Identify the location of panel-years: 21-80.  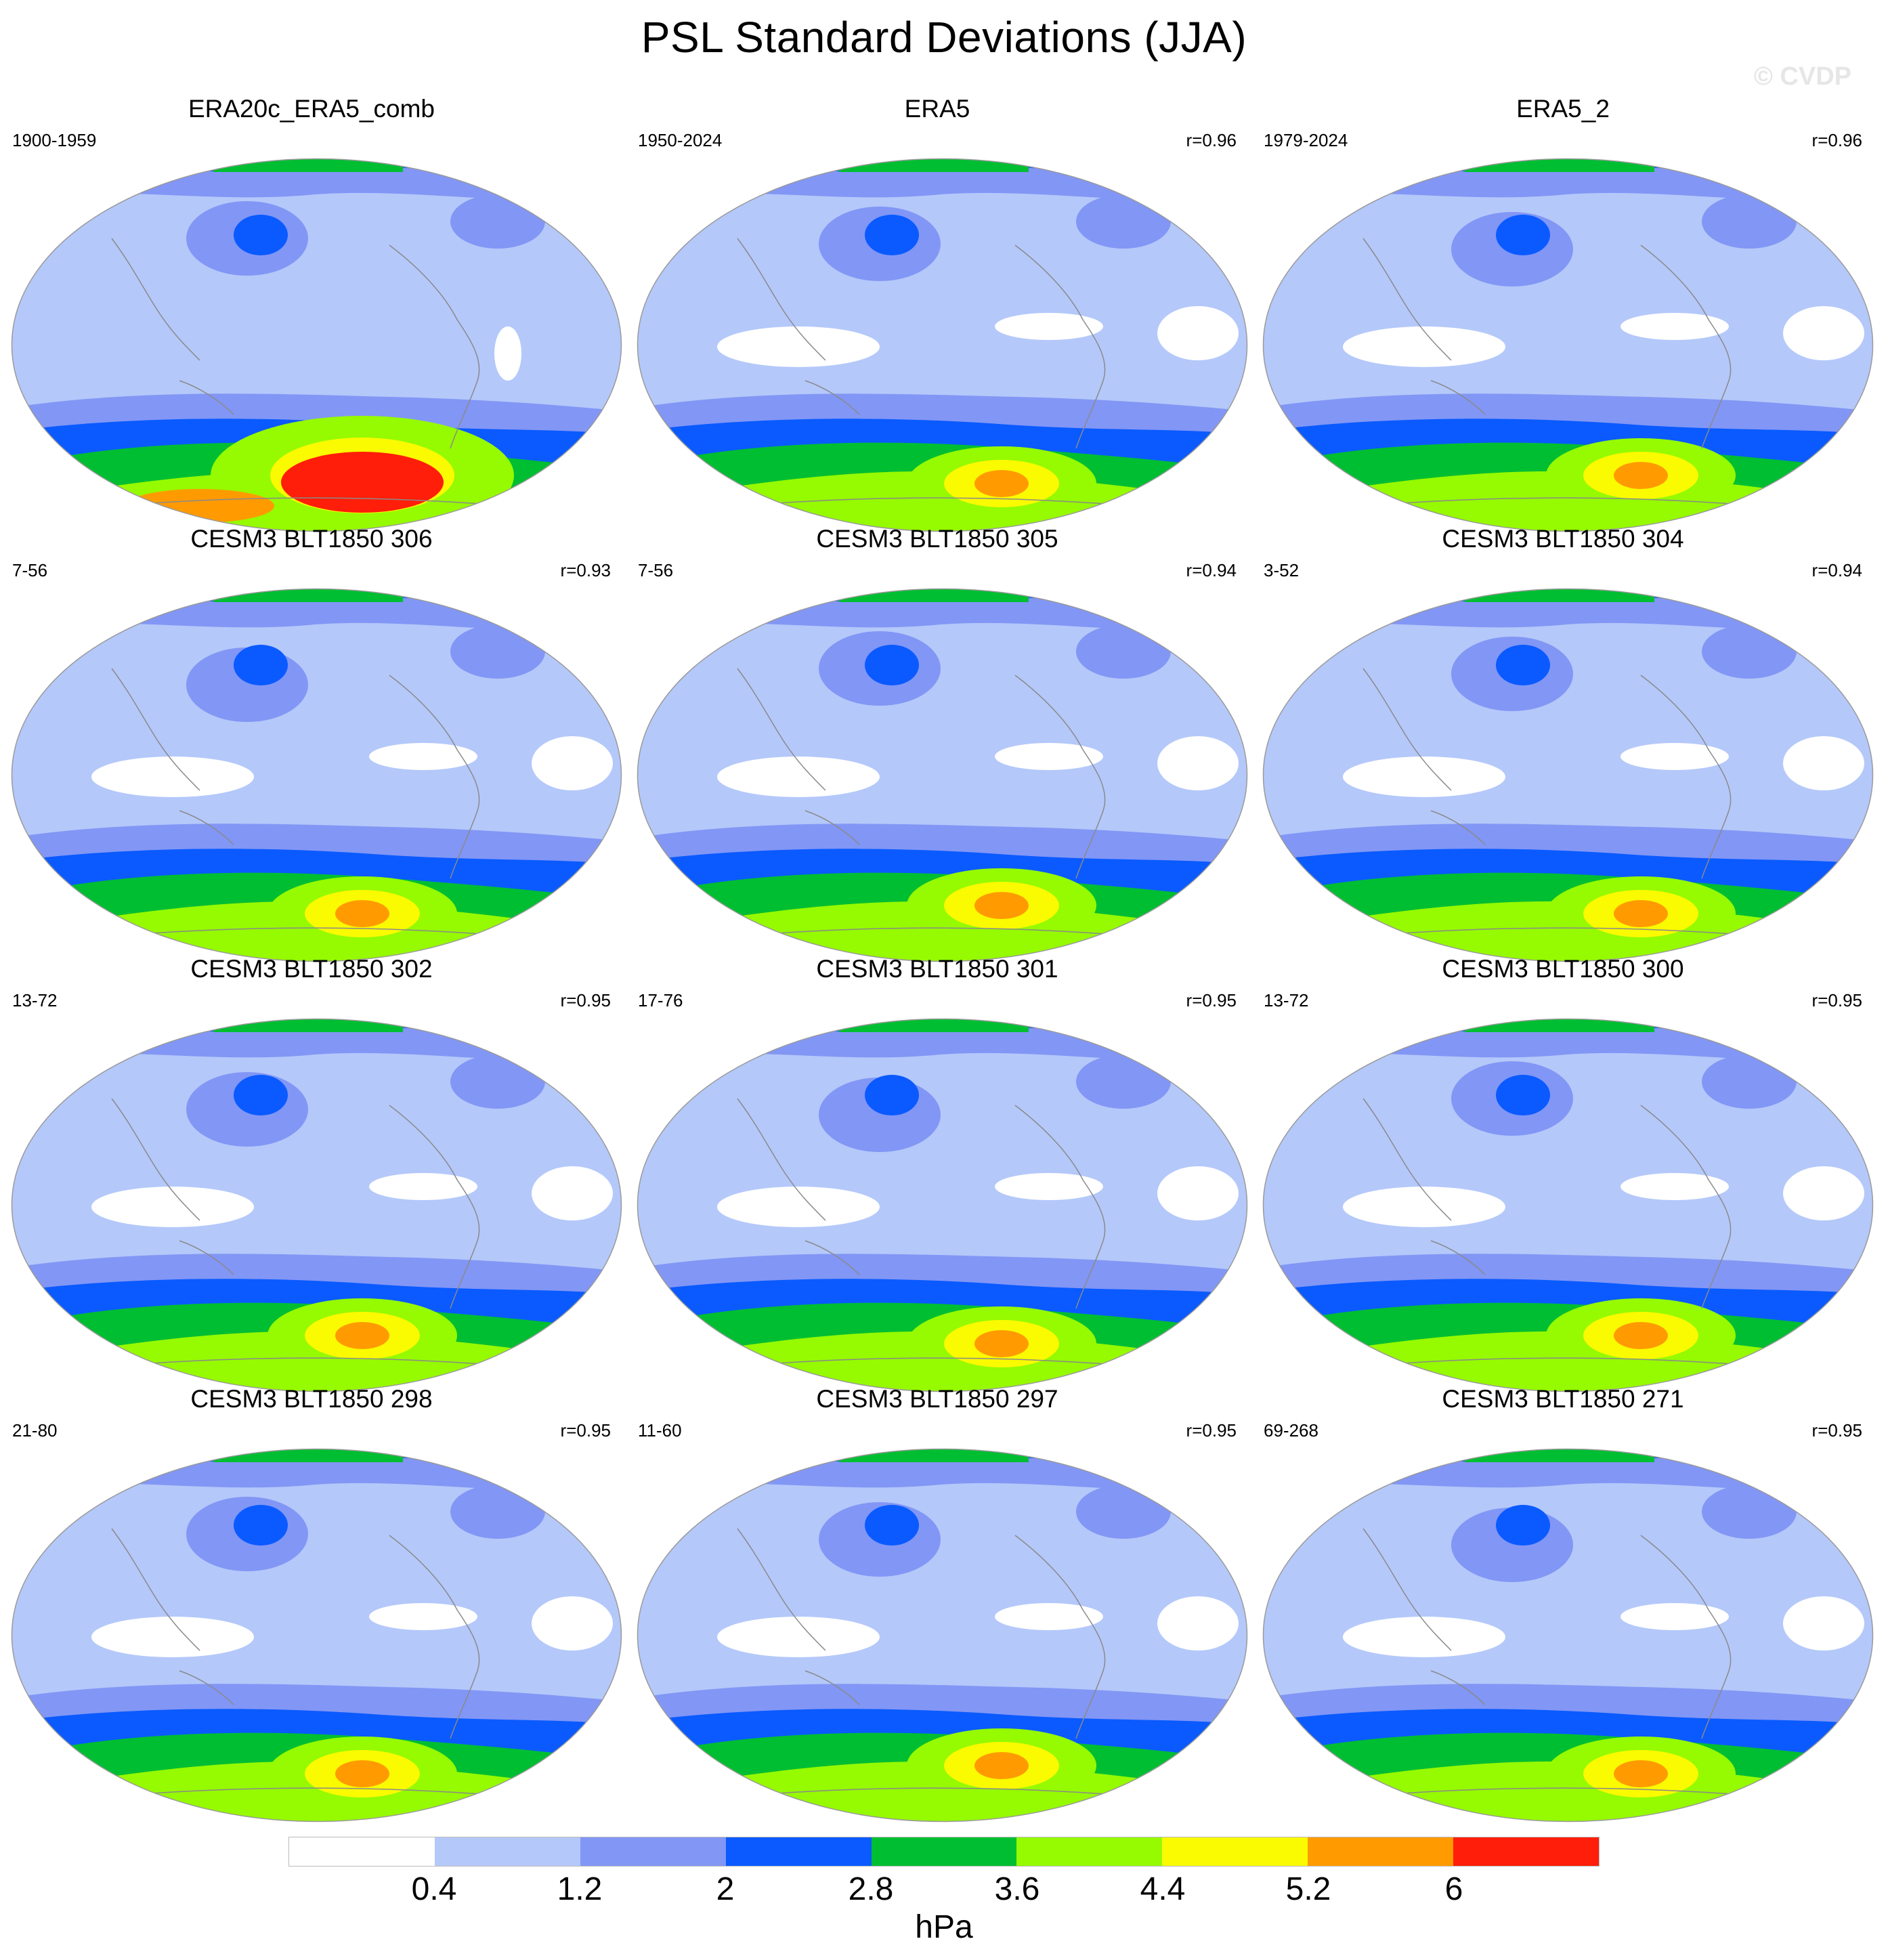
(35, 1430).